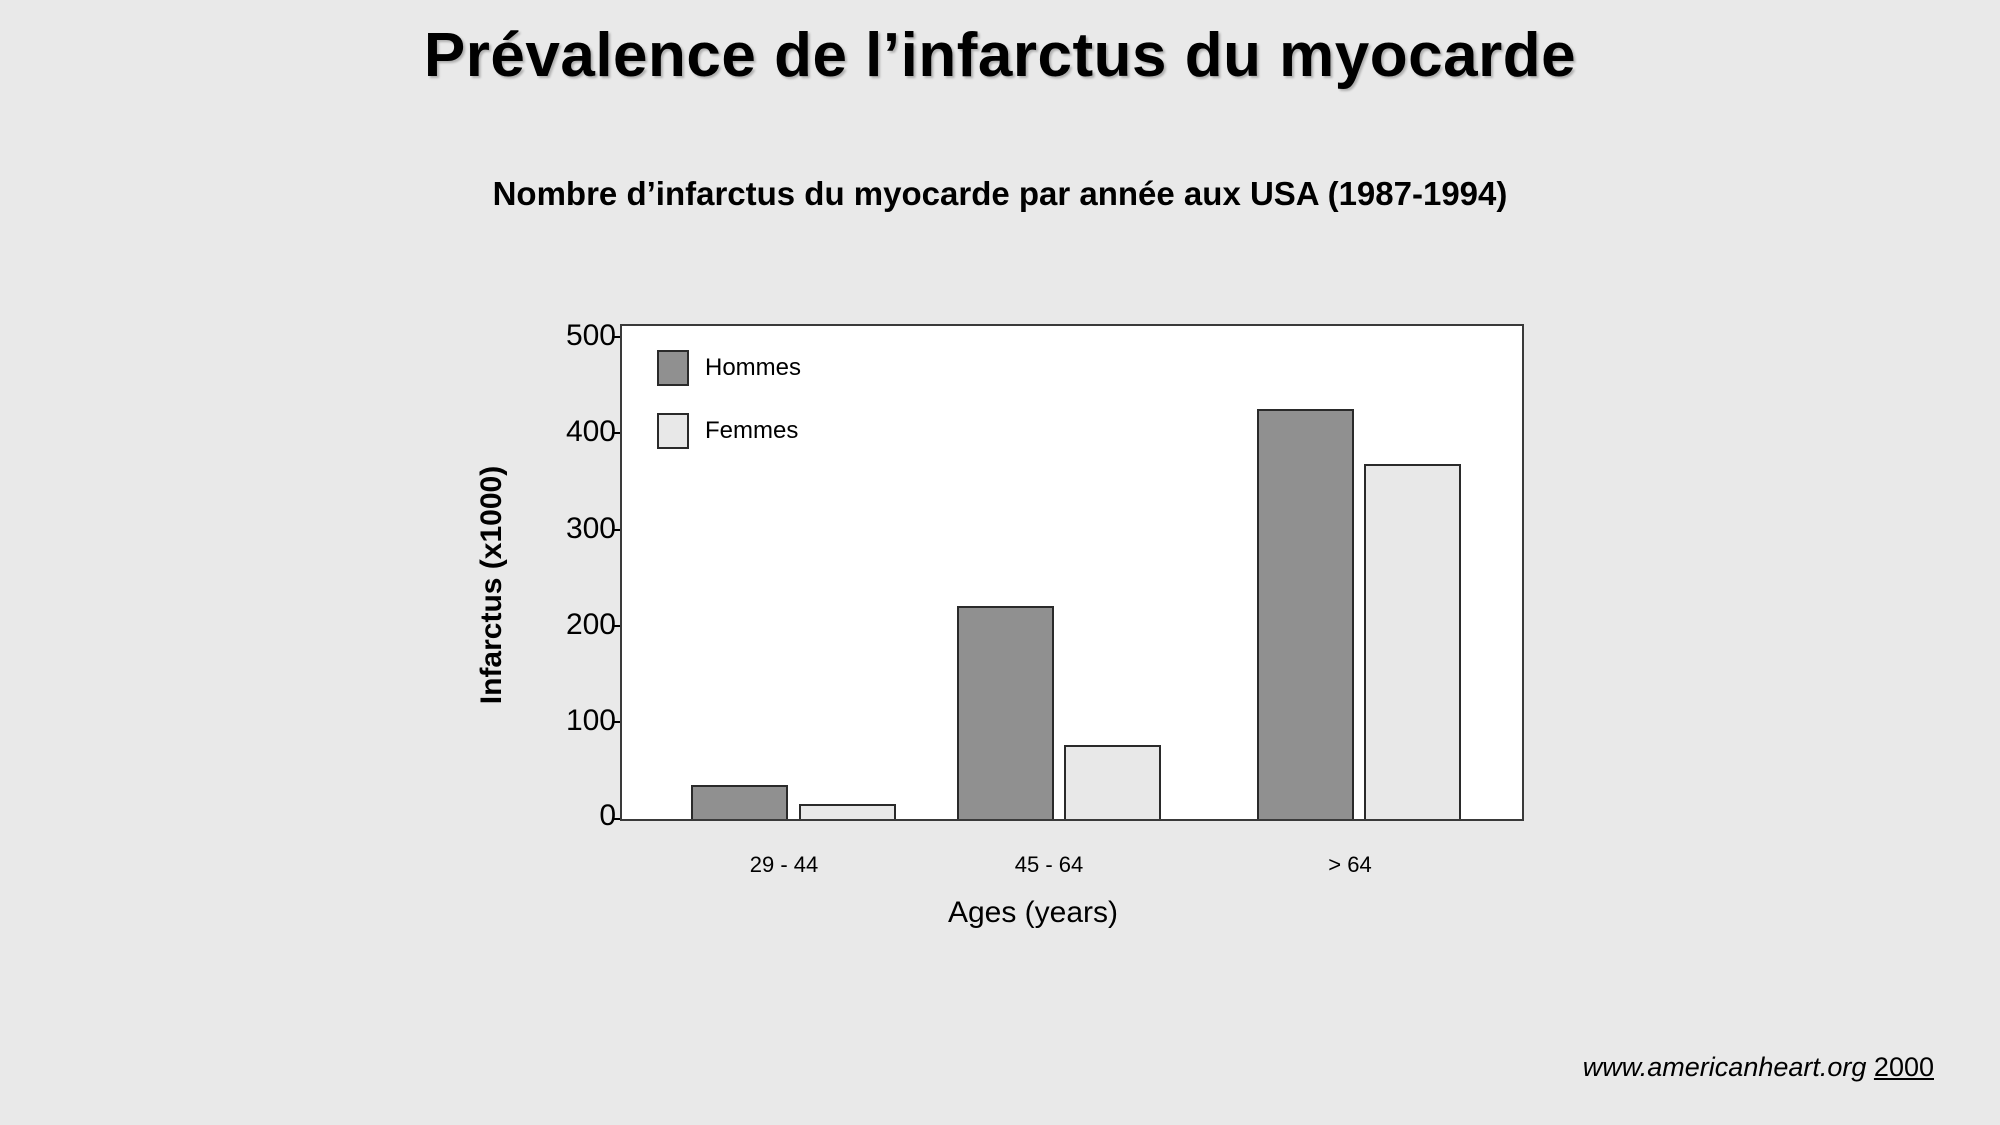 The image size is (2000, 1125). Describe the element at coordinates (1903, 1067) in the screenshot. I see `source-year: 2000` at that location.